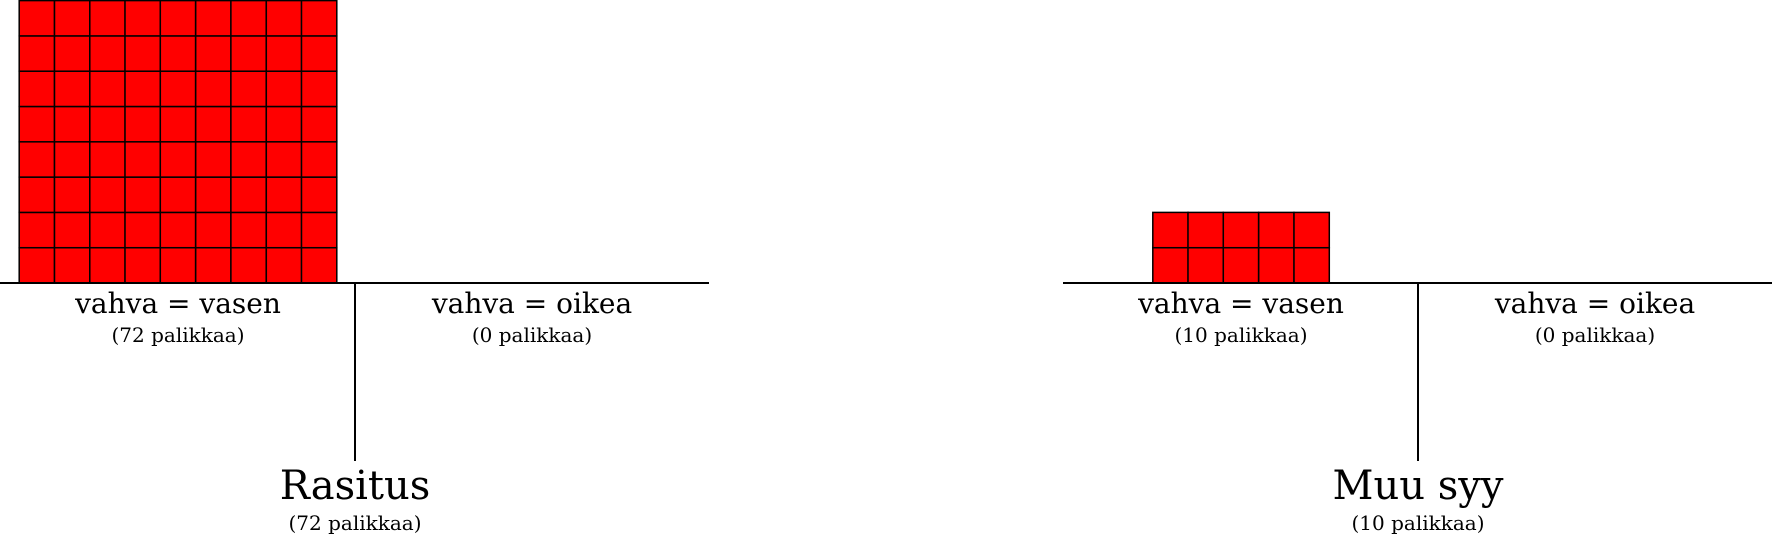 The image size is (1772, 544). What do you see at coordinates (1417, 523) in the screenshot?
I see `panel-total-muu-syy: (10 palikkaa)` at bounding box center [1417, 523].